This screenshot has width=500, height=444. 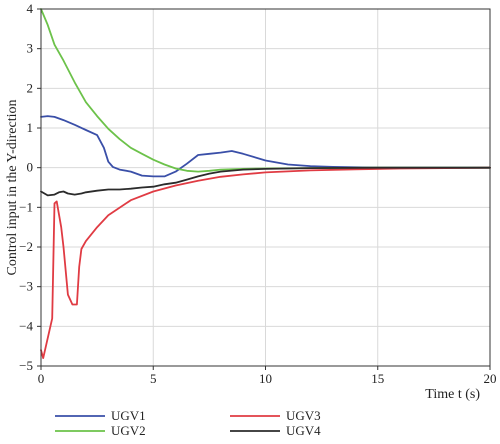 What do you see at coordinates (452, 394) in the screenshot?
I see `x-axis-label: Time t (s)` at bounding box center [452, 394].